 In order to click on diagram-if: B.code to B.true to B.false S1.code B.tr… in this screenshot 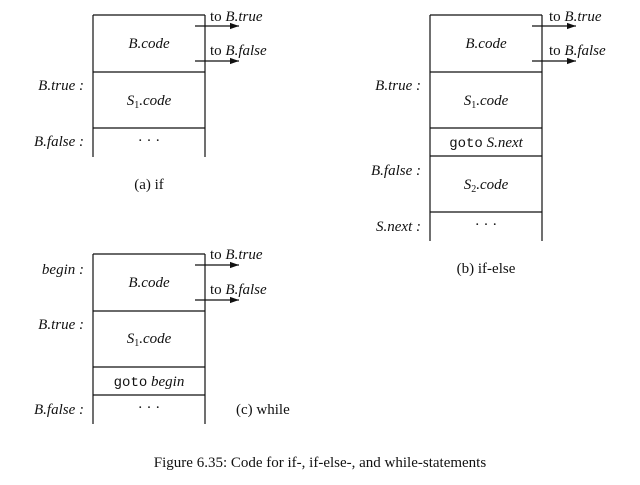, I will do `click(150, 101)`.